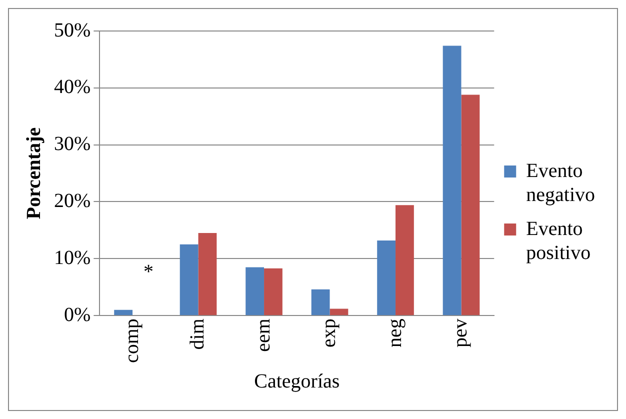  What do you see at coordinates (149, 272) in the screenshot?
I see `annotation: *` at bounding box center [149, 272].